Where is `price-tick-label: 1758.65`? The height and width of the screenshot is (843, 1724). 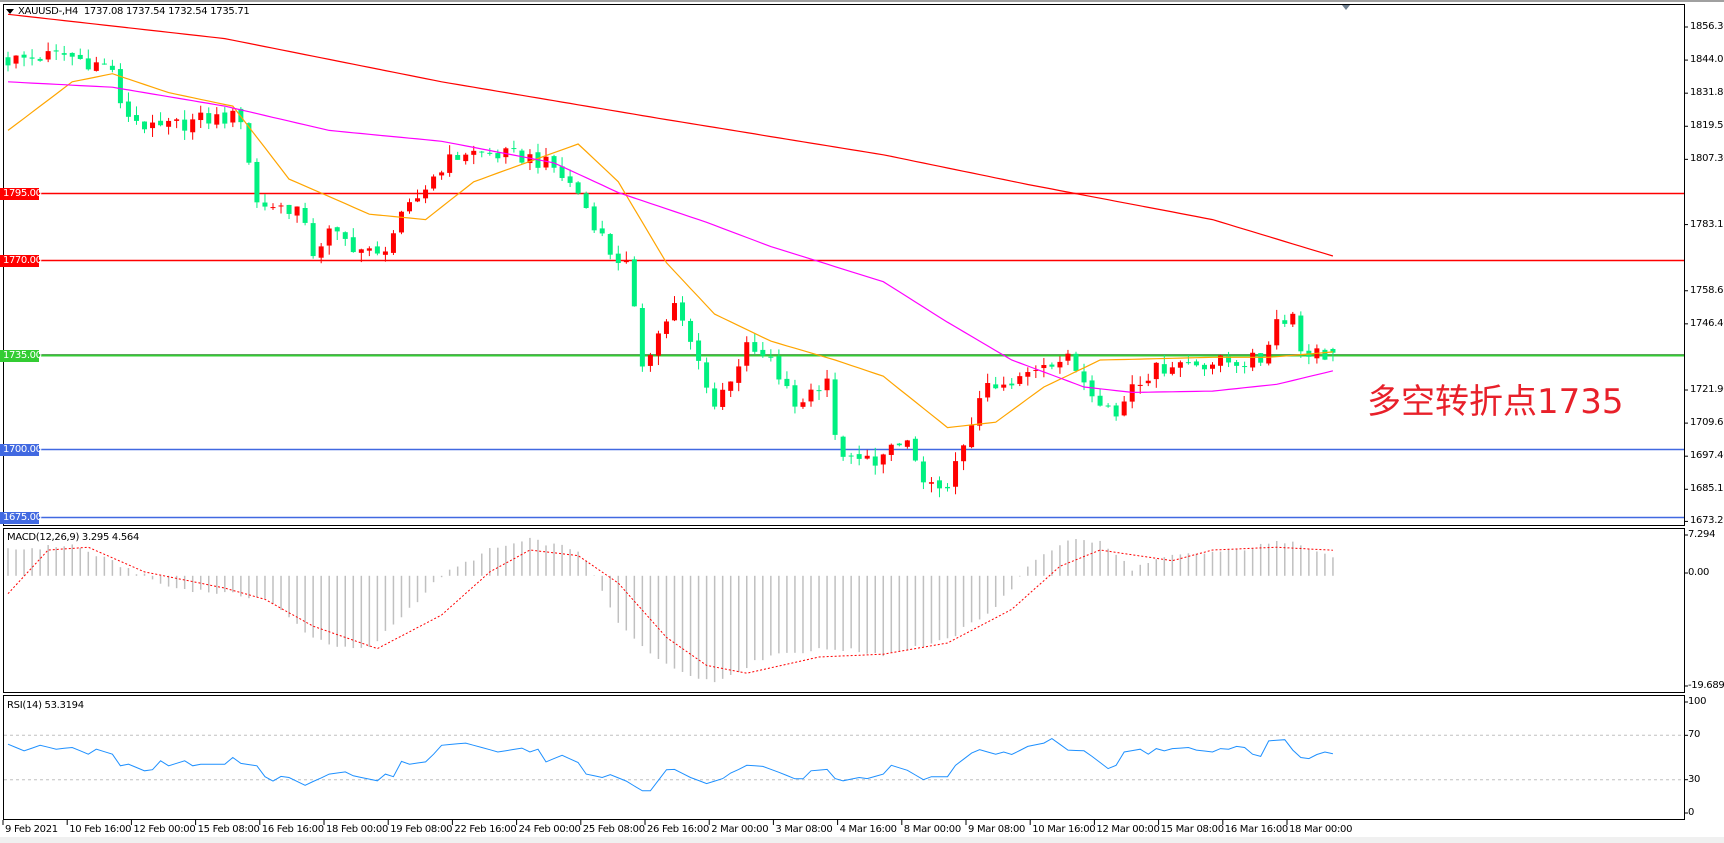 price-tick-label: 1758.65 is located at coordinates (1707, 290).